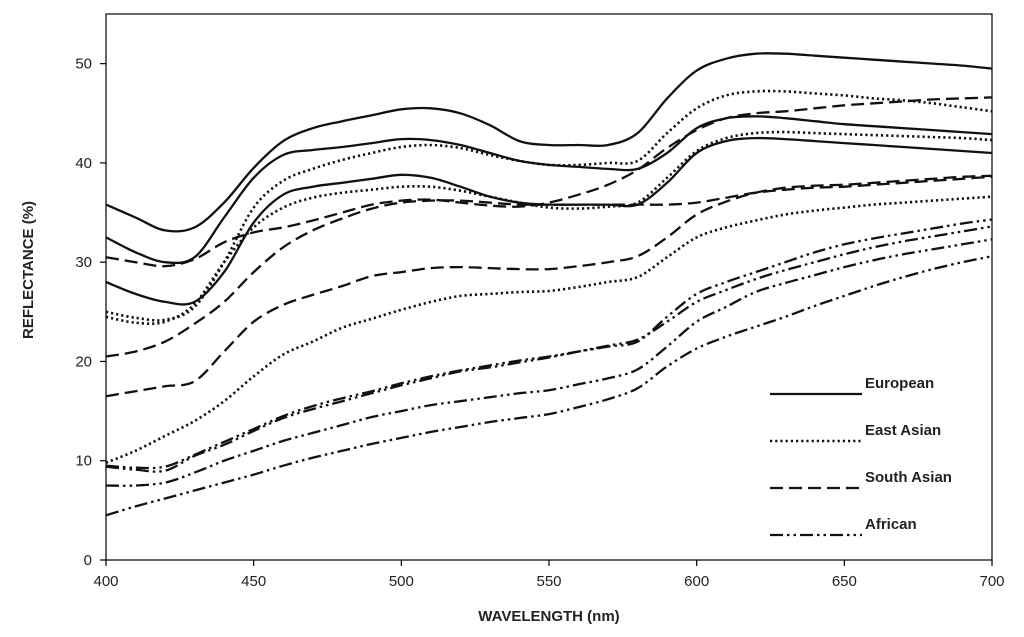 This screenshot has height=637, width=1024. Describe the element at coordinates (548, 581) in the screenshot. I see `x-tick-label: 550` at that location.